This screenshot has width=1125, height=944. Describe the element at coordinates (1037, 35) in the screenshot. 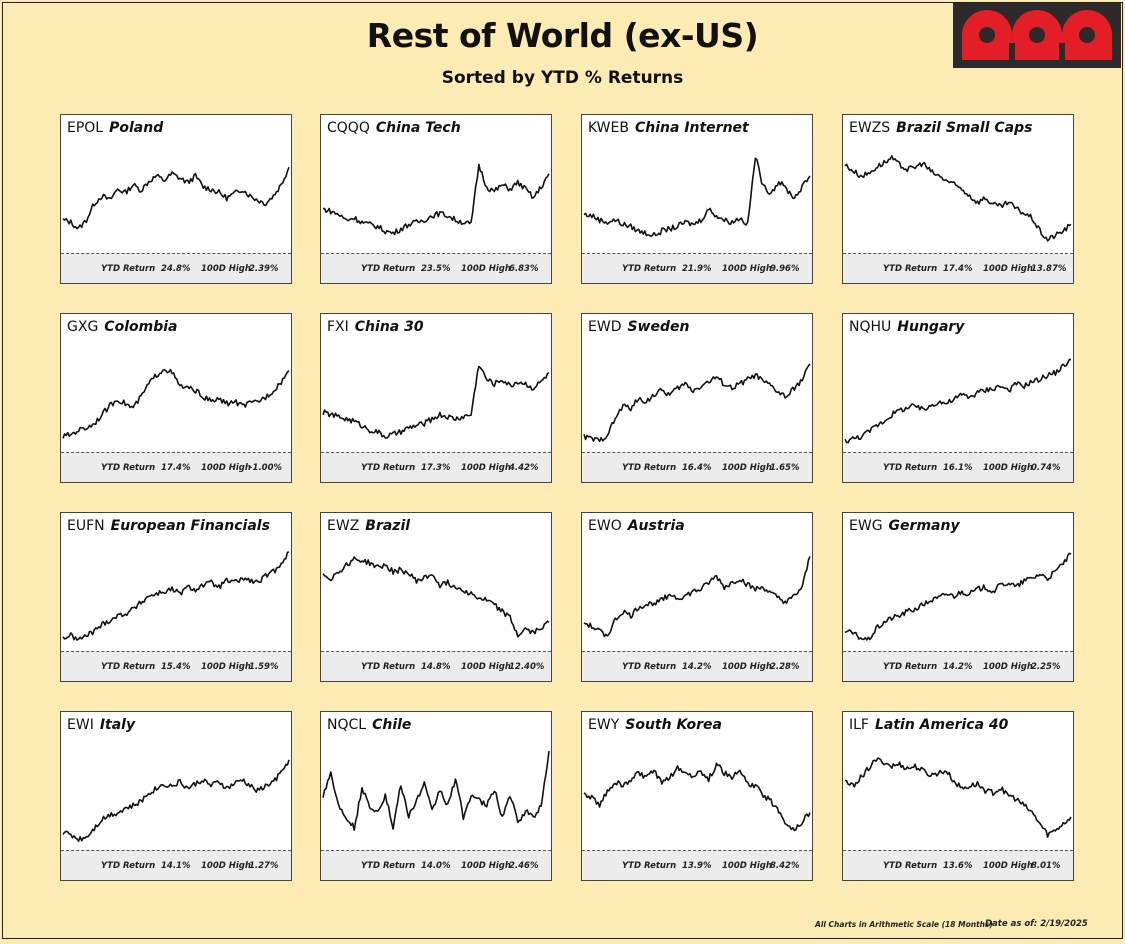

I see `logo-graphic` at that location.